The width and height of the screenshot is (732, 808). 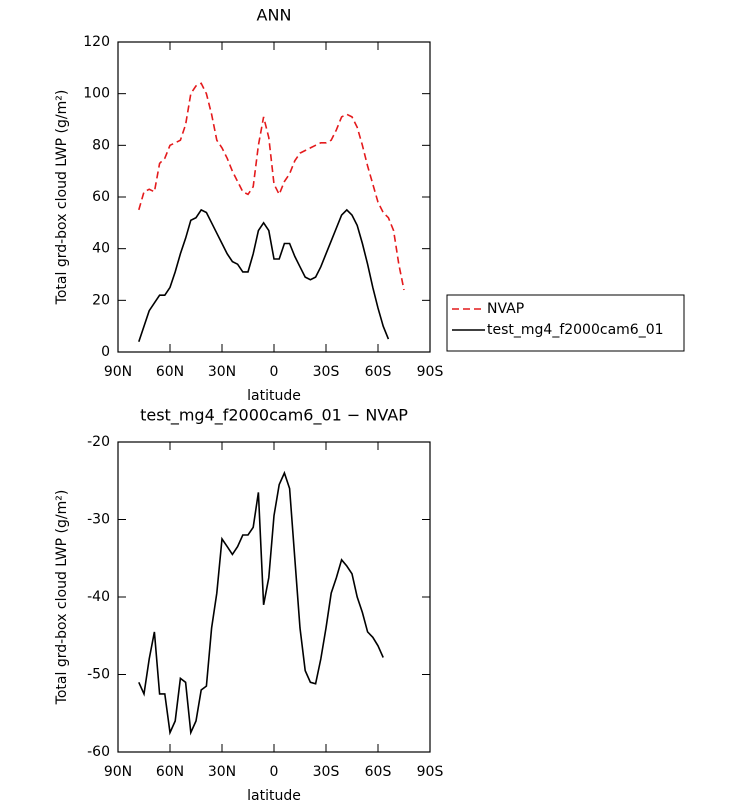 I want to click on y-tick-label: -60, so click(x=98, y=752).